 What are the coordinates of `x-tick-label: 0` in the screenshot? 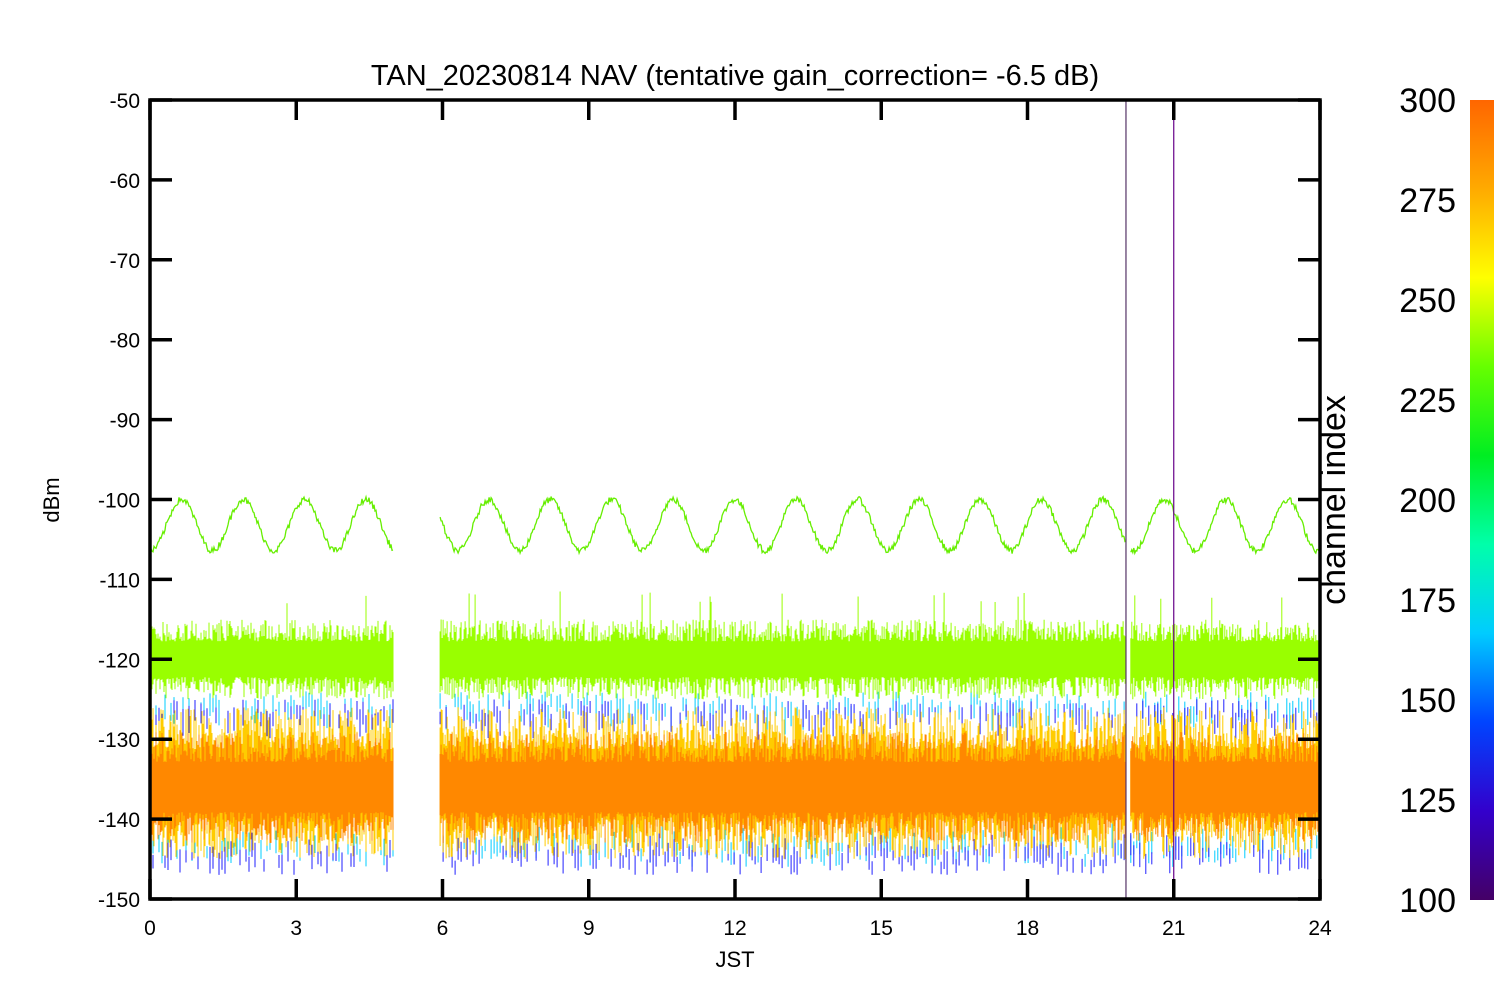 It's located at (150, 928).